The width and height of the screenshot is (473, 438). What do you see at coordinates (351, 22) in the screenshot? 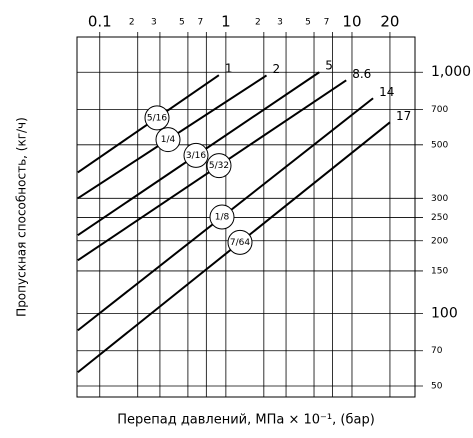
I see `x-tick-label: 10` at bounding box center [351, 22].